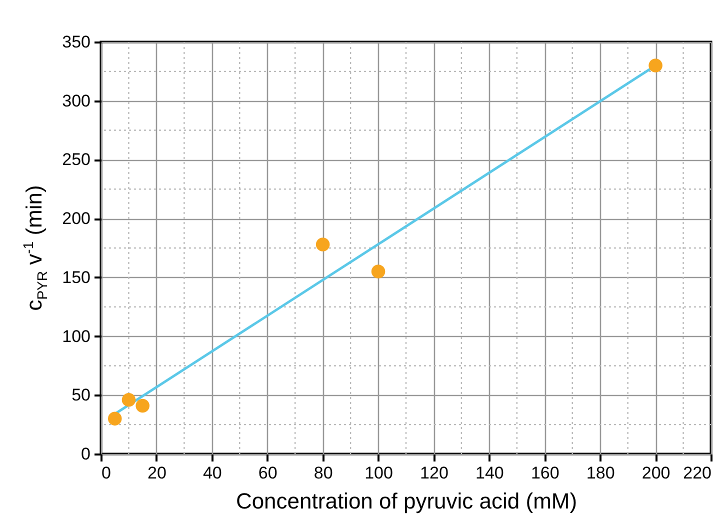  What do you see at coordinates (156, 473) in the screenshot?
I see `x-tick-label: 20` at bounding box center [156, 473].